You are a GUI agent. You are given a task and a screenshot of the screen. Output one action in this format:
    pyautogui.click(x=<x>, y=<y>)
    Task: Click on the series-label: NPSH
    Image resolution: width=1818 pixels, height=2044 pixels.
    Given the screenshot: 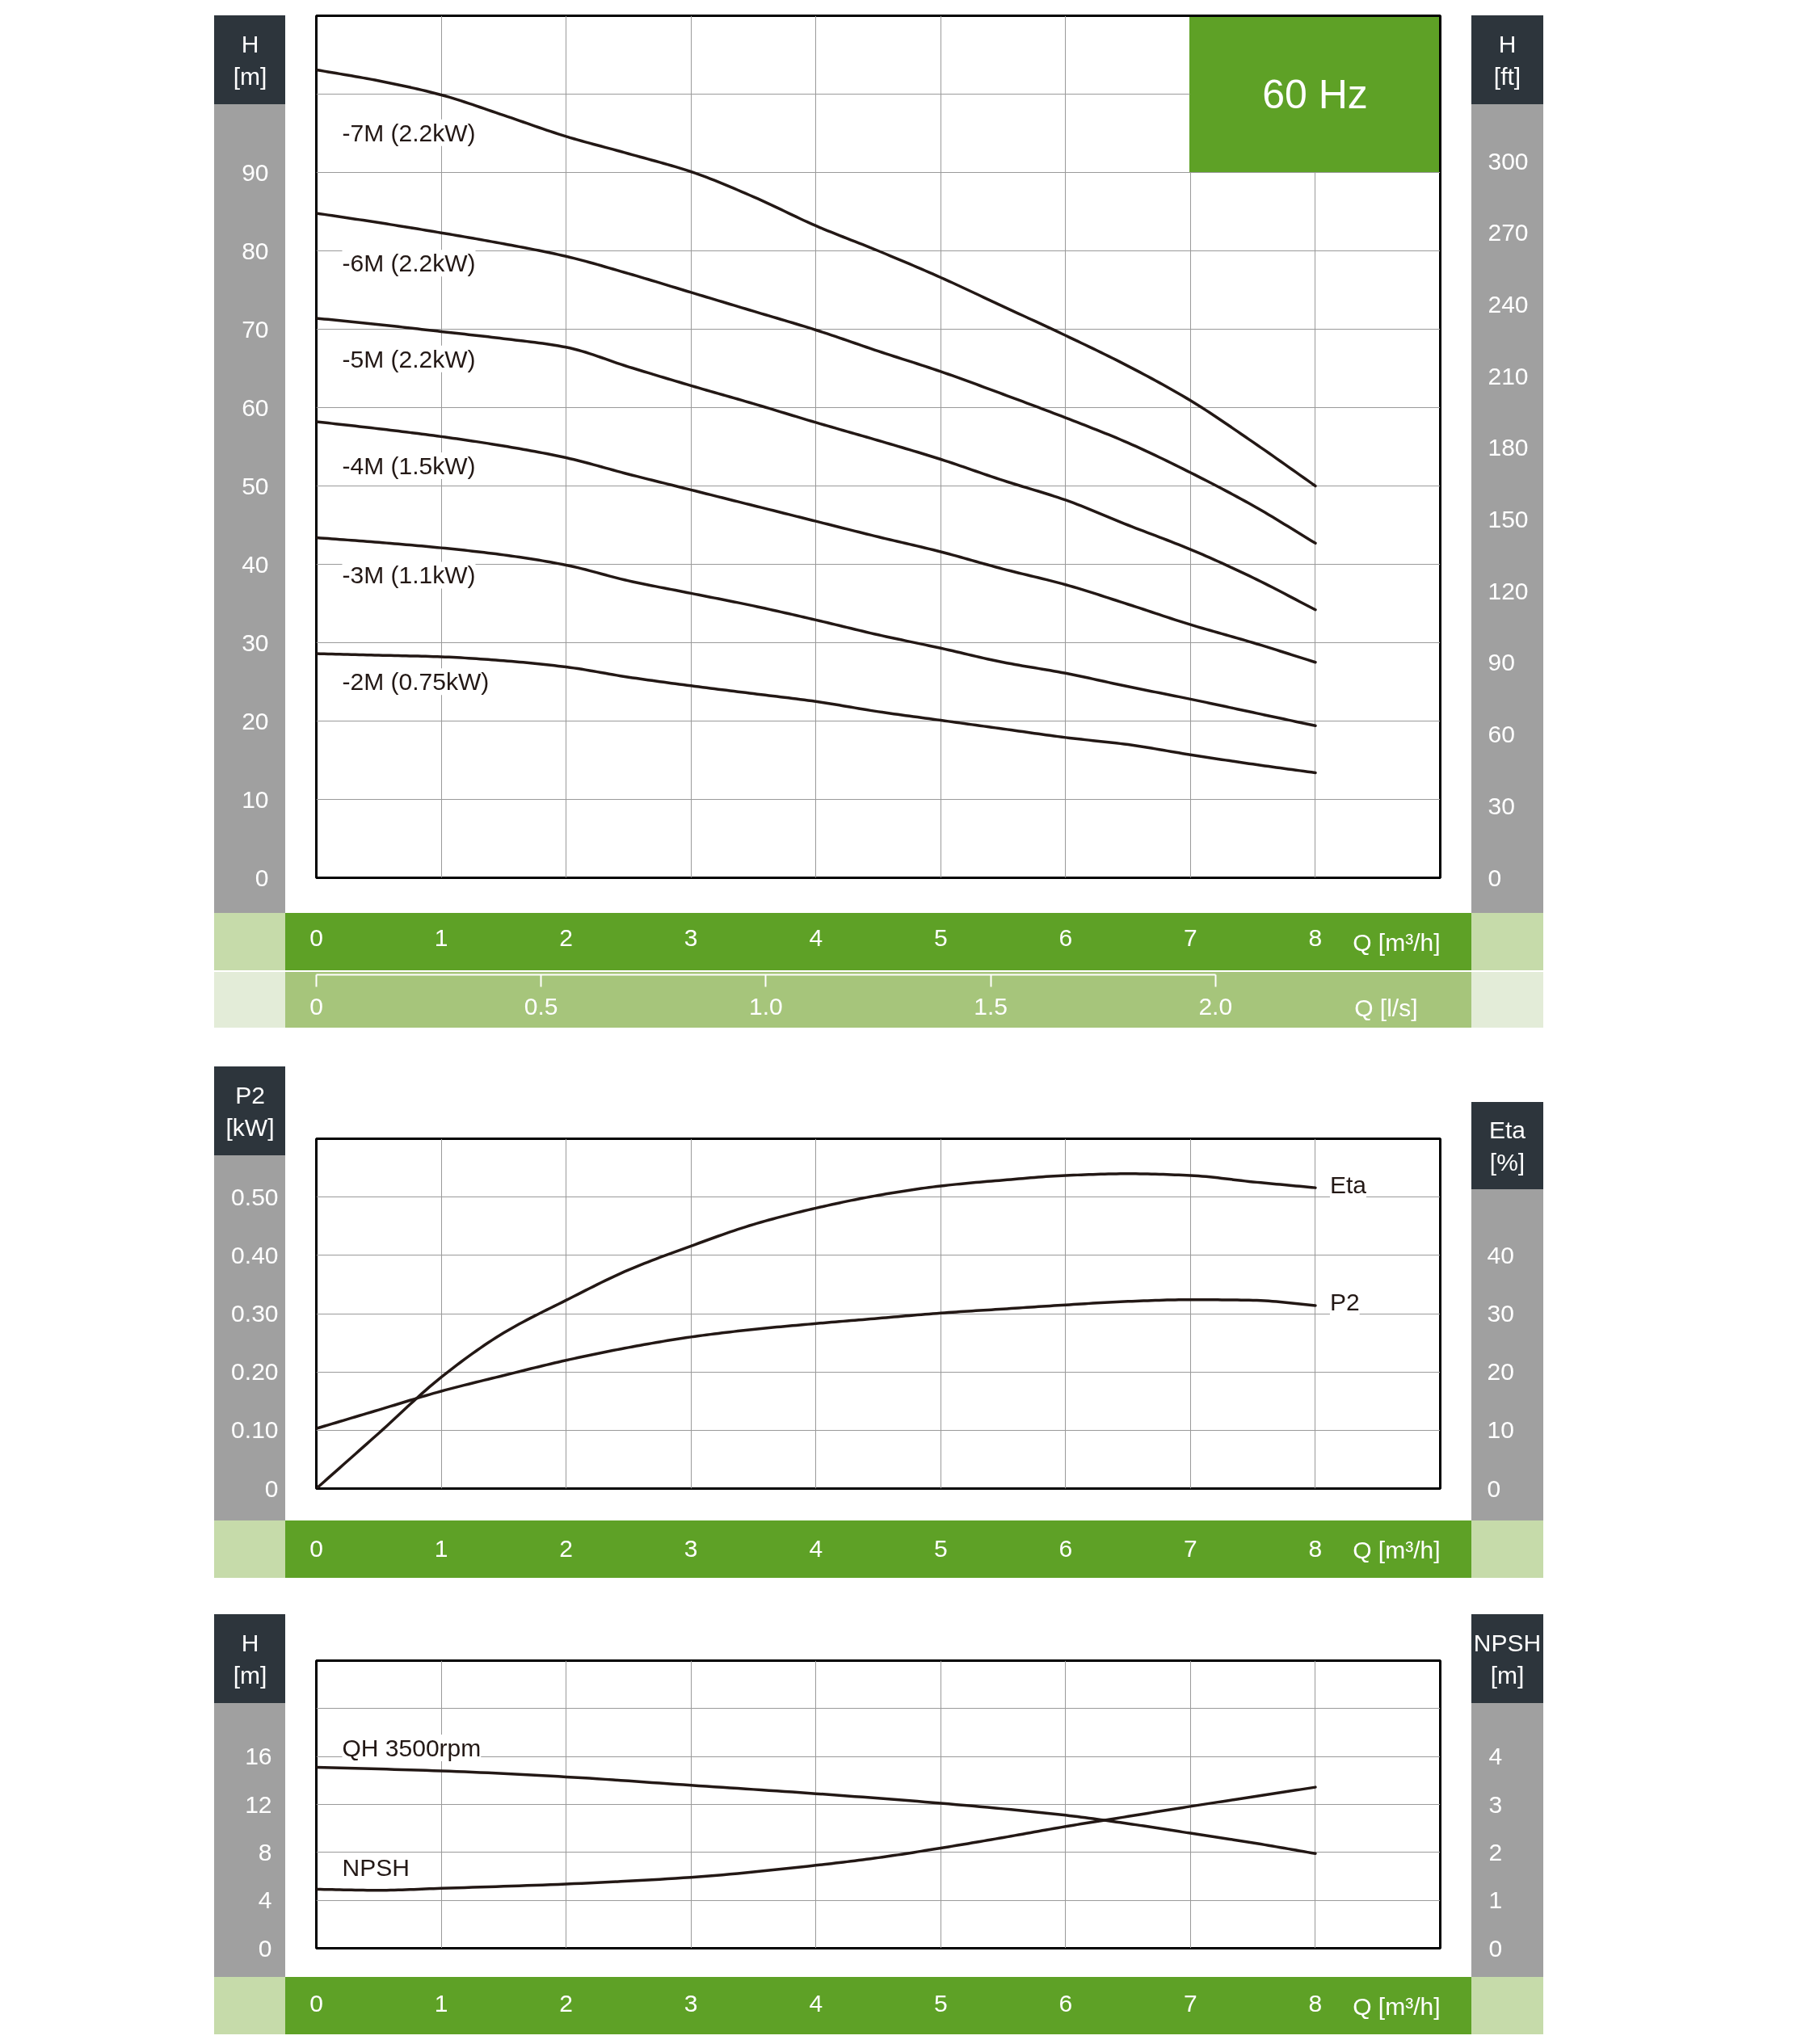 What is the action you would take?
    pyautogui.click(x=376, y=1867)
    